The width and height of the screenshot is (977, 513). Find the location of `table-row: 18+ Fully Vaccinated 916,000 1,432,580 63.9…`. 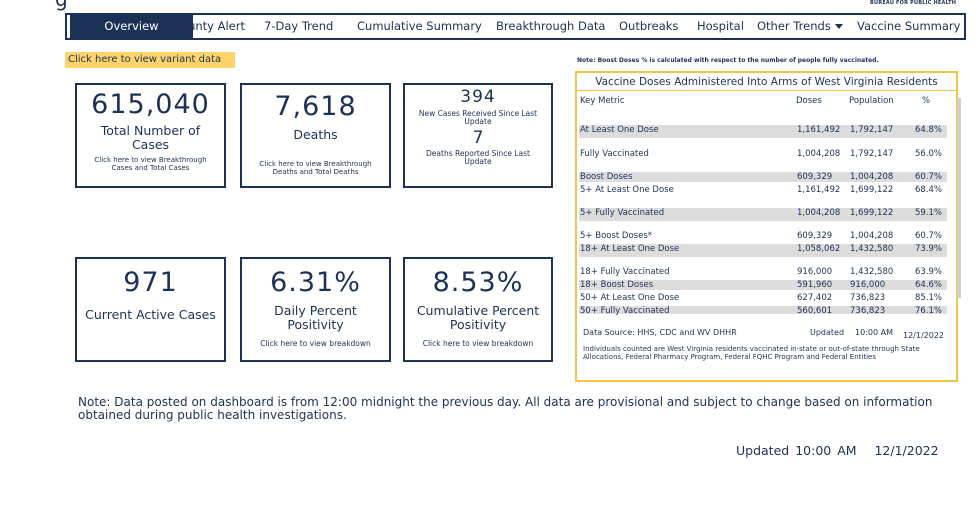

table-row: 18+ Fully Vaccinated 916,000 1,432,580 63.9… is located at coordinates (763, 272).